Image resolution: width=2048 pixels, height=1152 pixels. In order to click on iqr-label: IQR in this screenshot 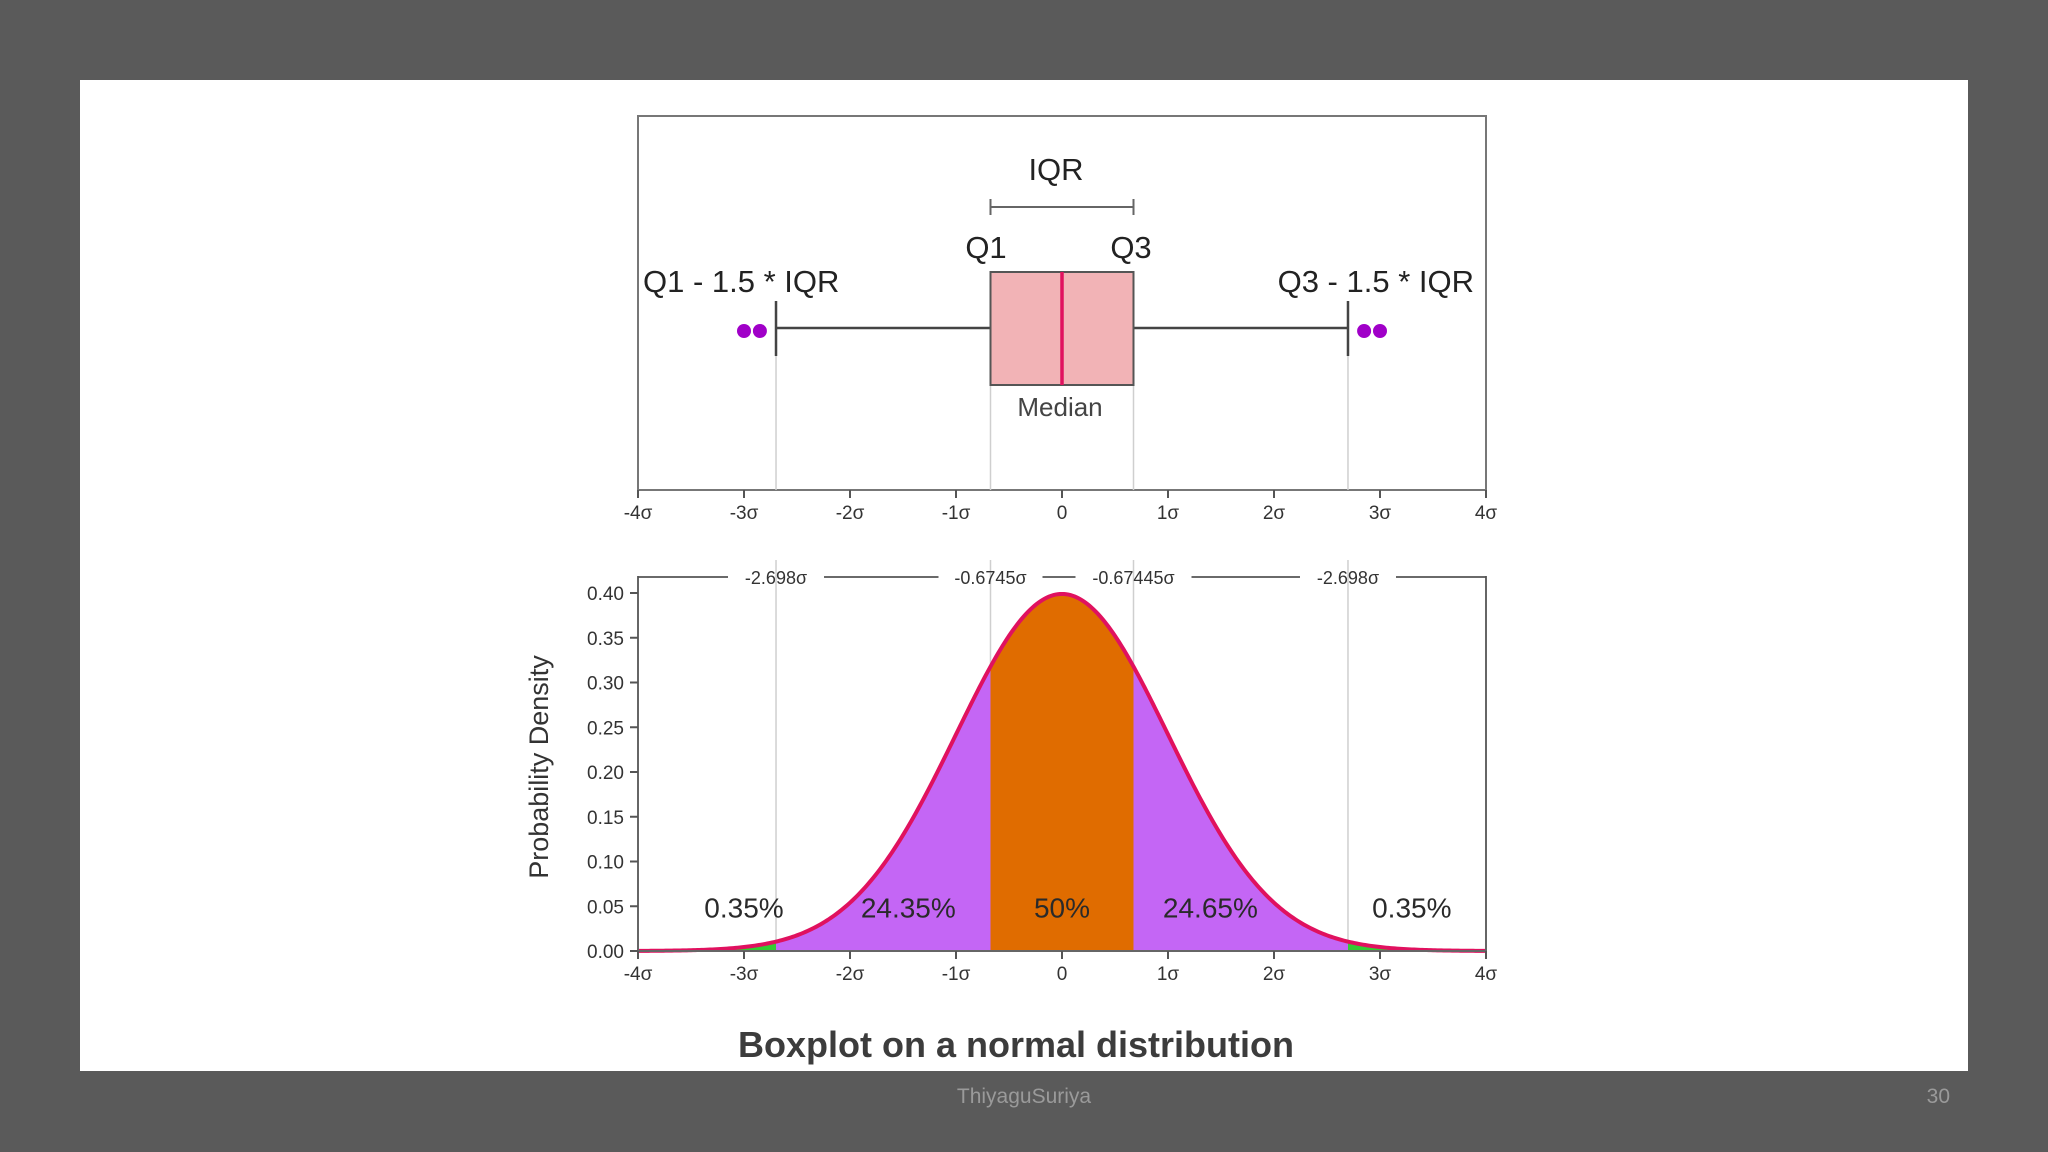, I will do `click(1055, 169)`.